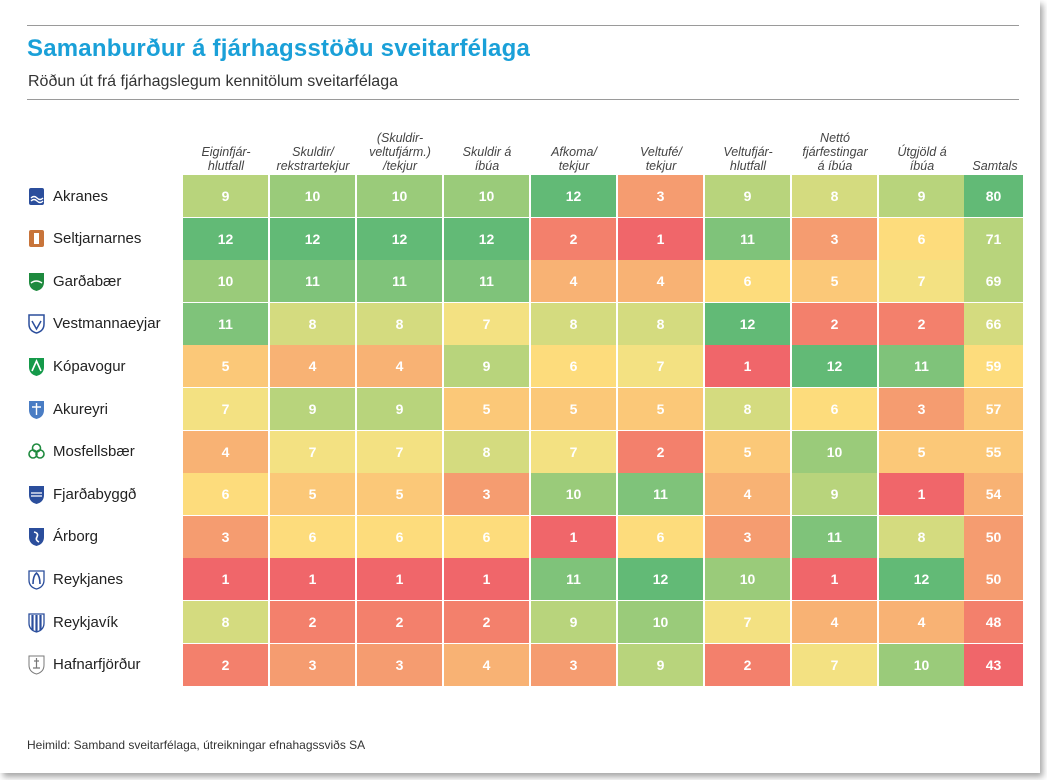 Image resolution: width=1047 pixels, height=780 pixels. I want to click on fjardabyggd-crest-icon, so click(36, 494).